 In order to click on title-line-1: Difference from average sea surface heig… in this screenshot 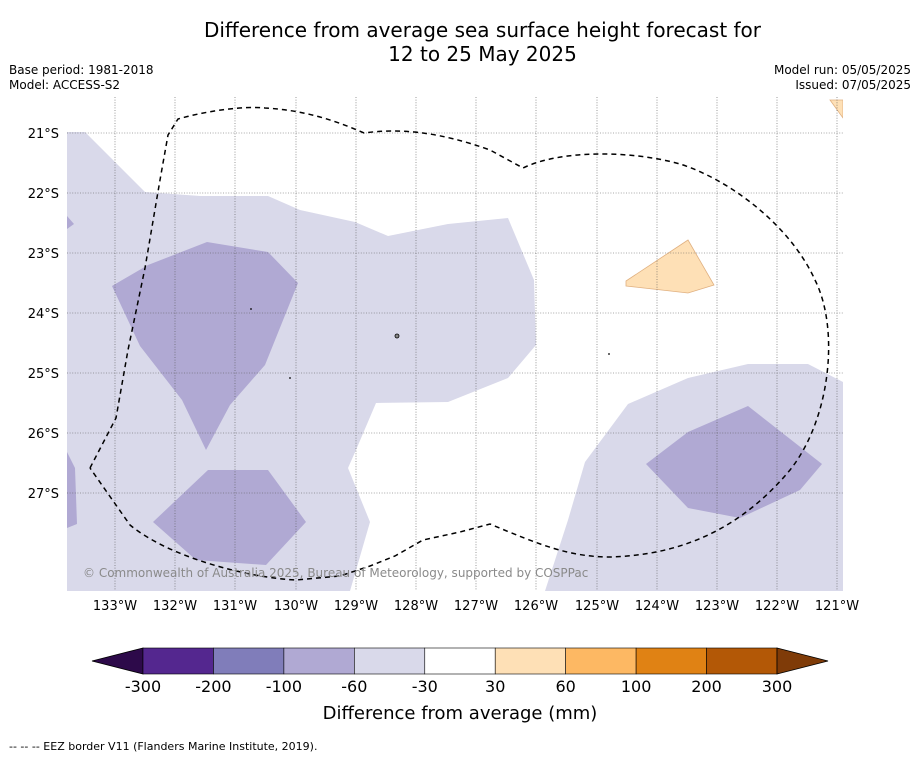, I will do `click(482, 30)`.